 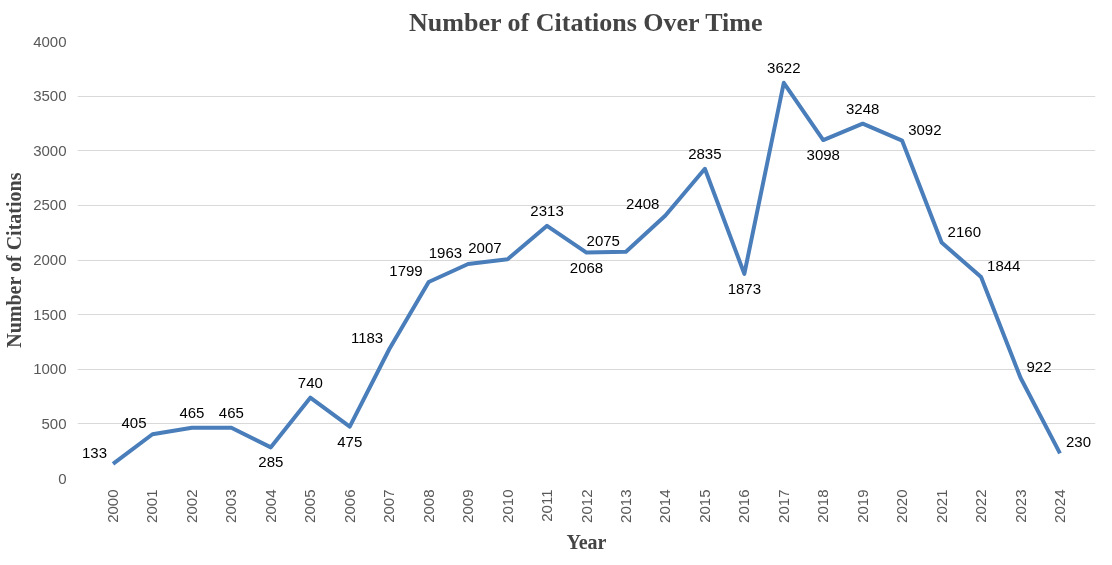 I want to click on data-label: 133, so click(x=94, y=452).